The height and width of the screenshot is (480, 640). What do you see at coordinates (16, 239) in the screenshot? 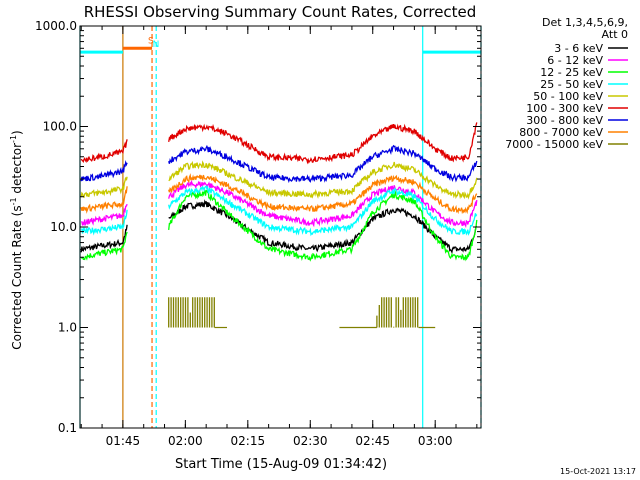
I see `y-axis-label: Corrected Count Rate (s-1 detector-1)` at bounding box center [16, 239].